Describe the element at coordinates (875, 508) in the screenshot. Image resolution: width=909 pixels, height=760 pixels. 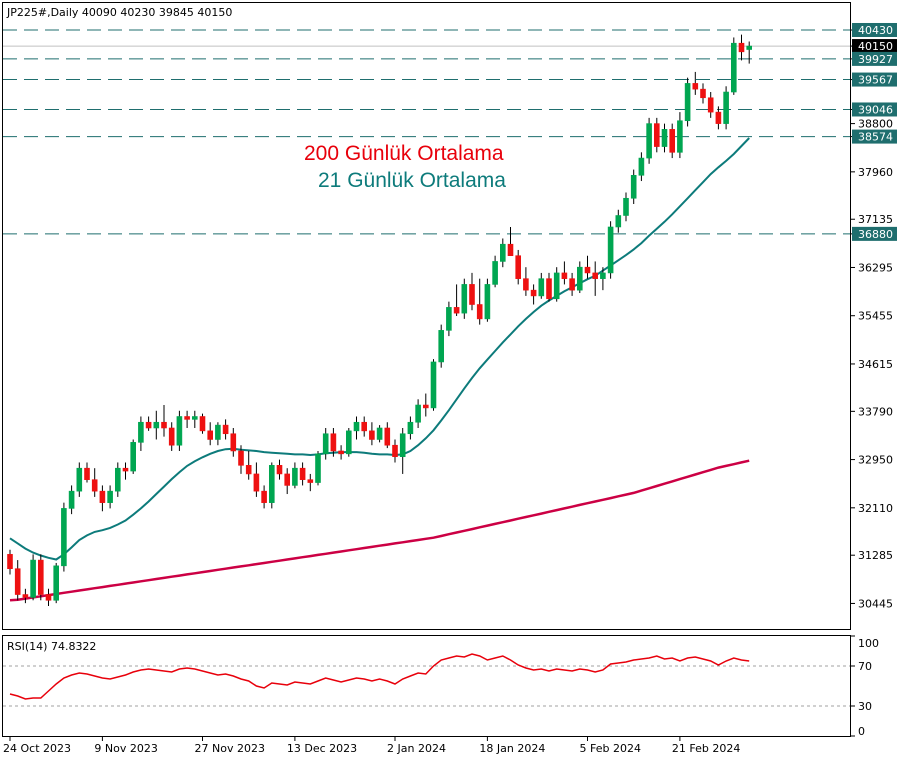
I see `y-tick-label: 32110` at that location.